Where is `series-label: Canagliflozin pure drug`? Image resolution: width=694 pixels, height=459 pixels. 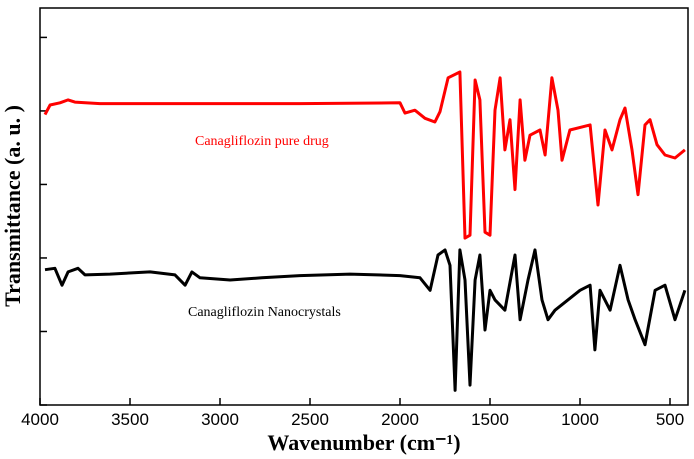 series-label: Canagliflozin pure drug is located at coordinates (262, 141).